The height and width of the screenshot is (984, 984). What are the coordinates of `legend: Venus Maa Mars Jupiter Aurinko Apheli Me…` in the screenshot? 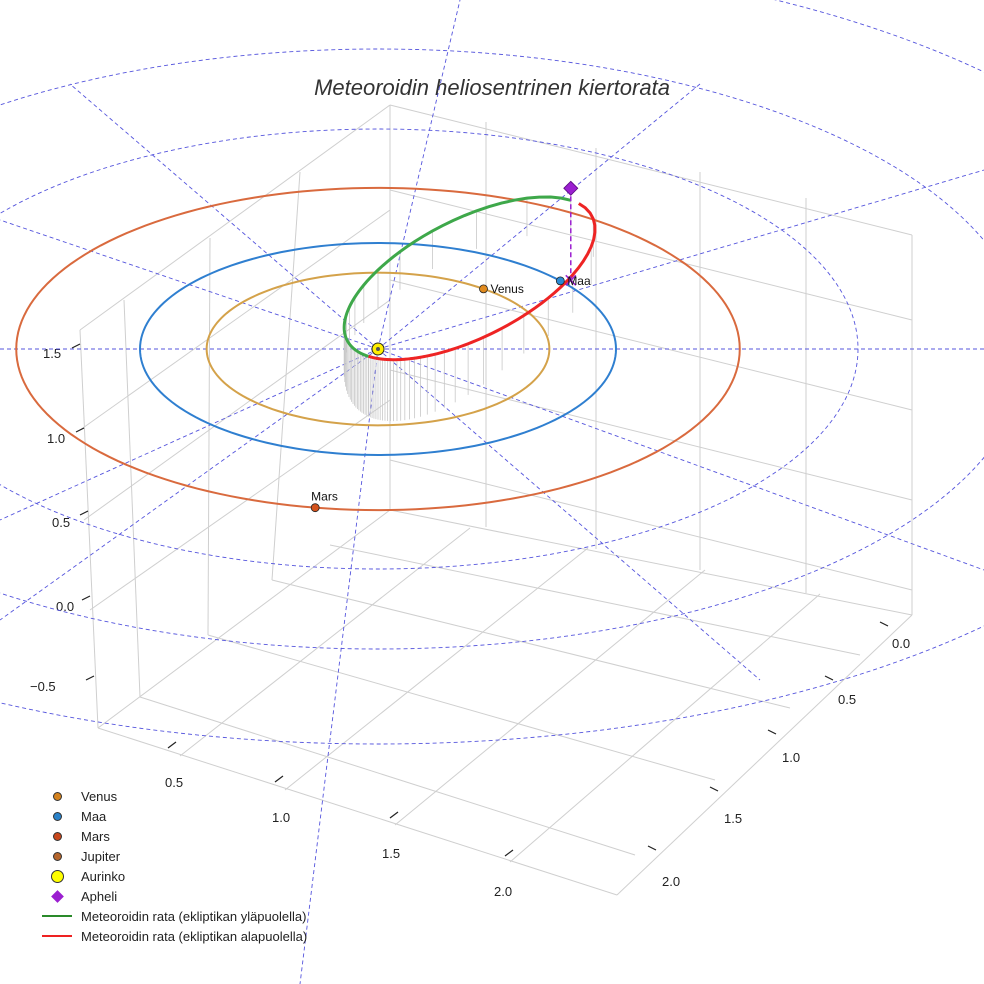 It's located at (172, 866).